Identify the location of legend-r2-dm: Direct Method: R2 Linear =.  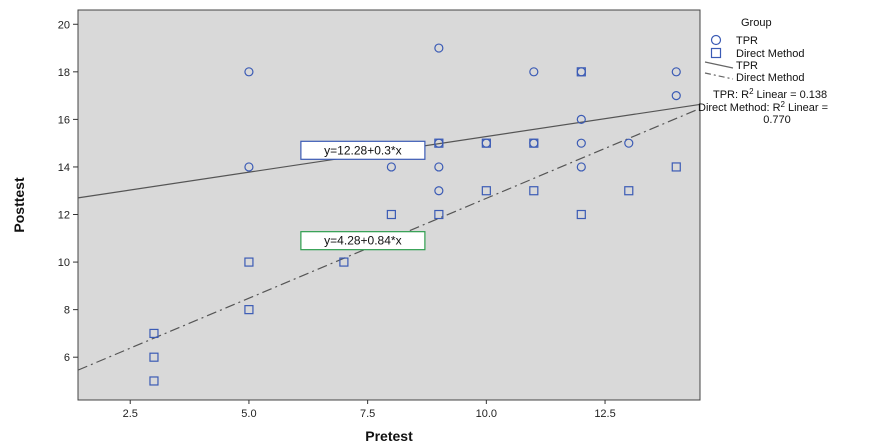
(763, 107).